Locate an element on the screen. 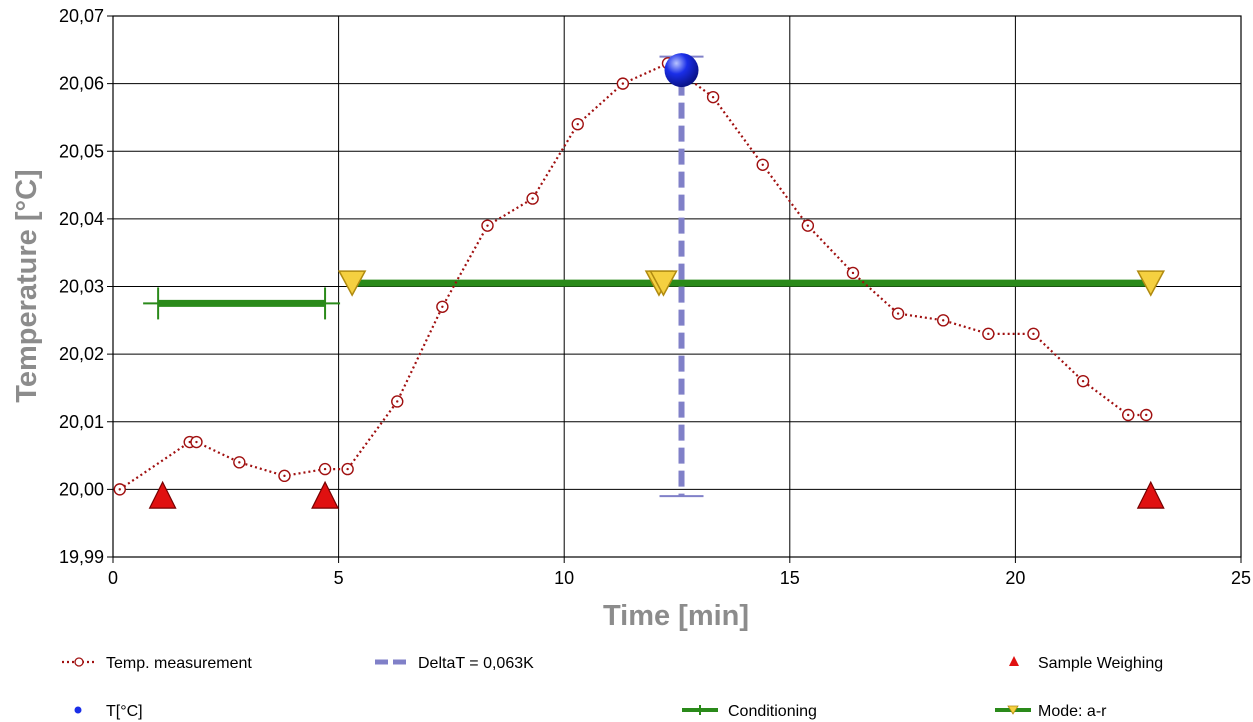 The image size is (1253, 722). x-tick-label: 15 is located at coordinates (790, 578).